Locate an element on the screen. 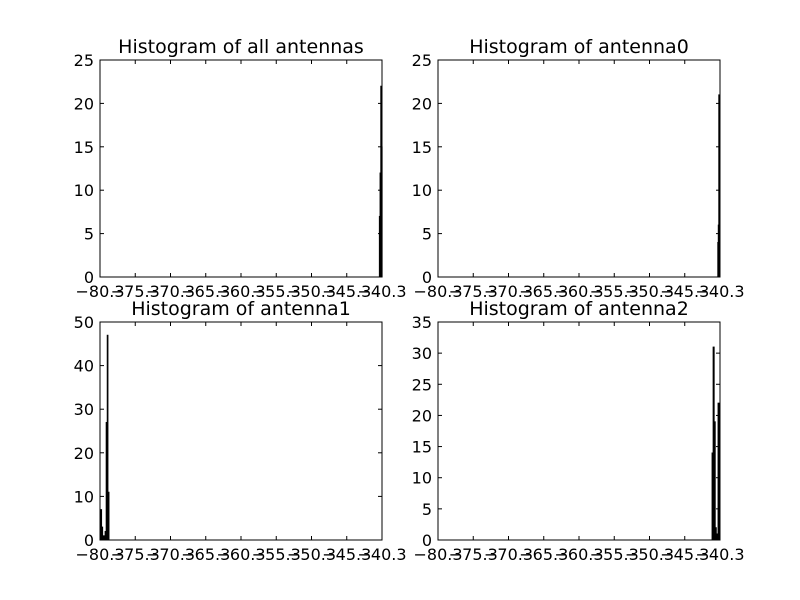 Image resolution: width=800 pixels, height=600 pixels. chart-title: Histogram of all antennas is located at coordinates (241, 47).